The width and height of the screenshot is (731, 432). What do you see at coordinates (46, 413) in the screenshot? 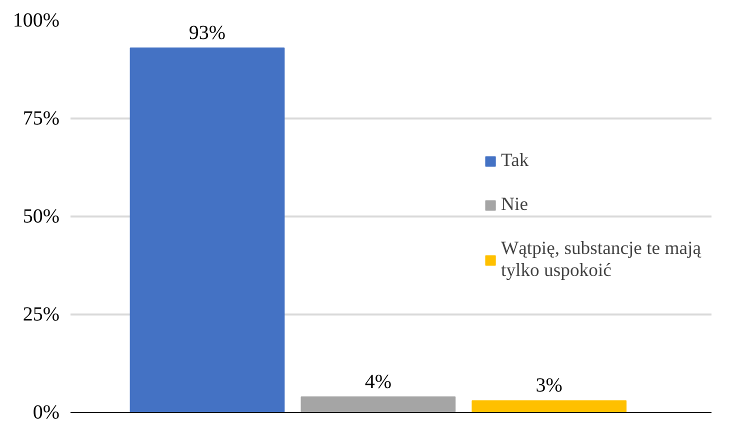
I see `y-tick-label: 0%` at bounding box center [46, 413].